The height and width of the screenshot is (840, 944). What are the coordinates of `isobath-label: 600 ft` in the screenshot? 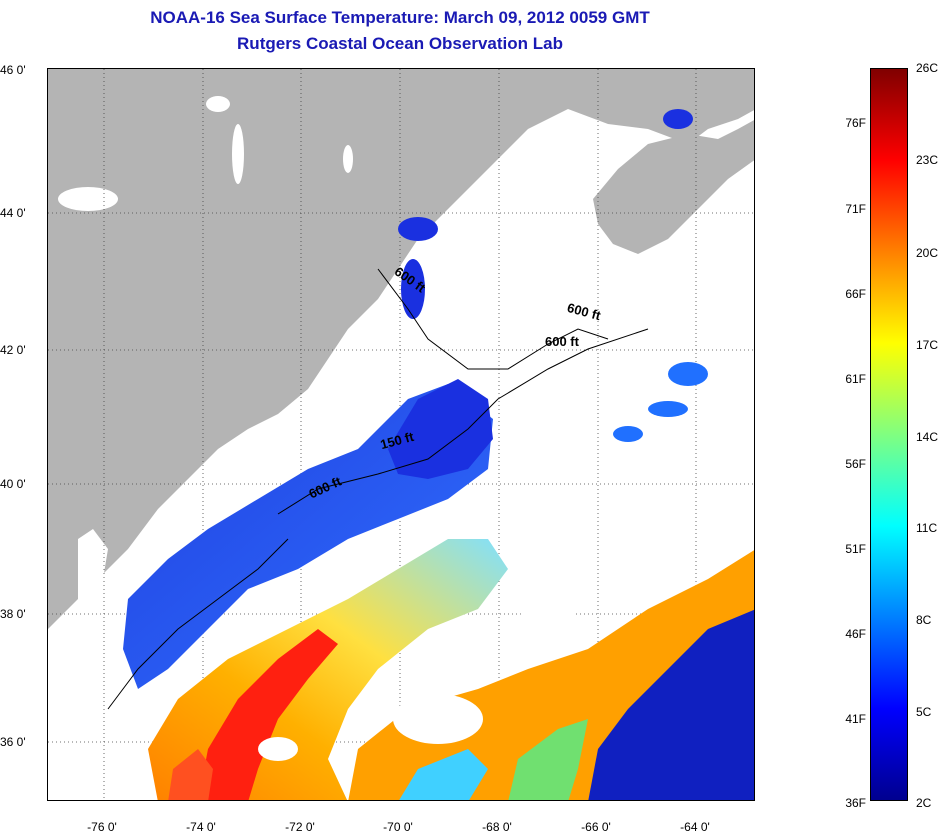 It's located at (562, 341).